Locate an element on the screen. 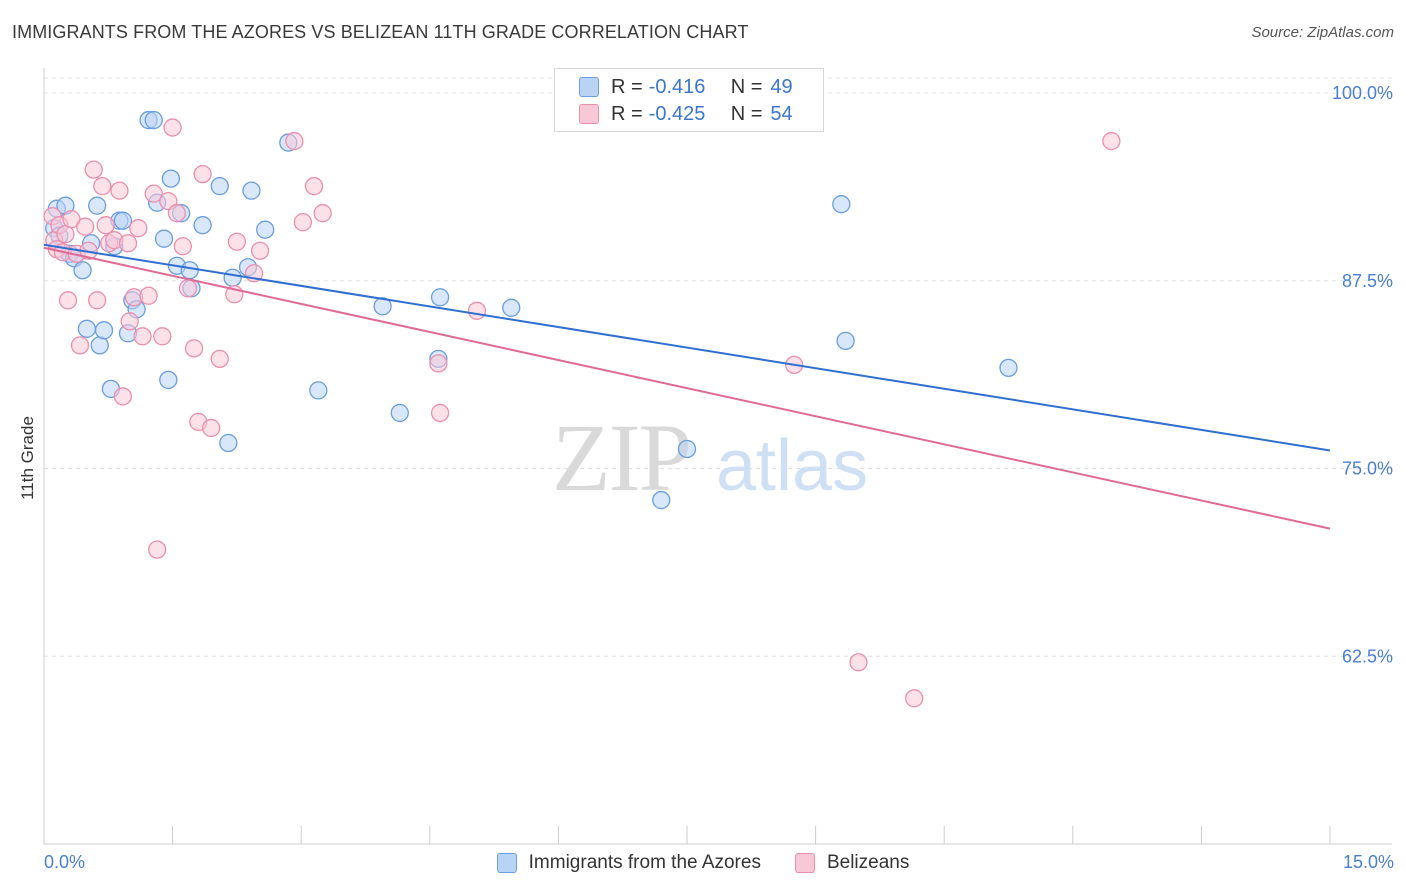  legend-label-belizeans: Belizeans is located at coordinates (868, 862).